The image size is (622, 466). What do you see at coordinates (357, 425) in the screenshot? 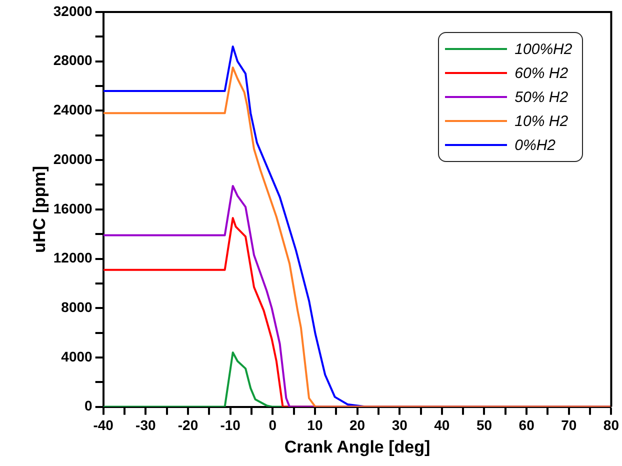
I see `x-tick-label: 20` at bounding box center [357, 425].